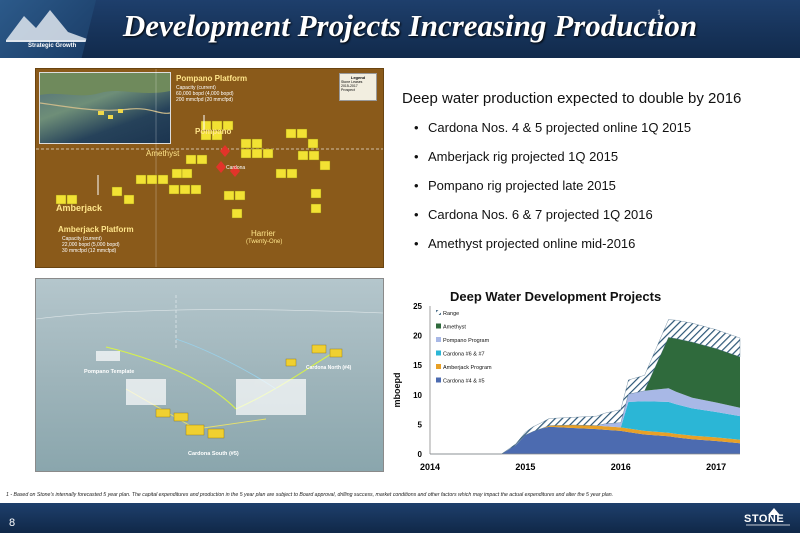  I want to click on pompano-spec-line: 60,000 bopd (4,000 bopd), so click(205, 94).